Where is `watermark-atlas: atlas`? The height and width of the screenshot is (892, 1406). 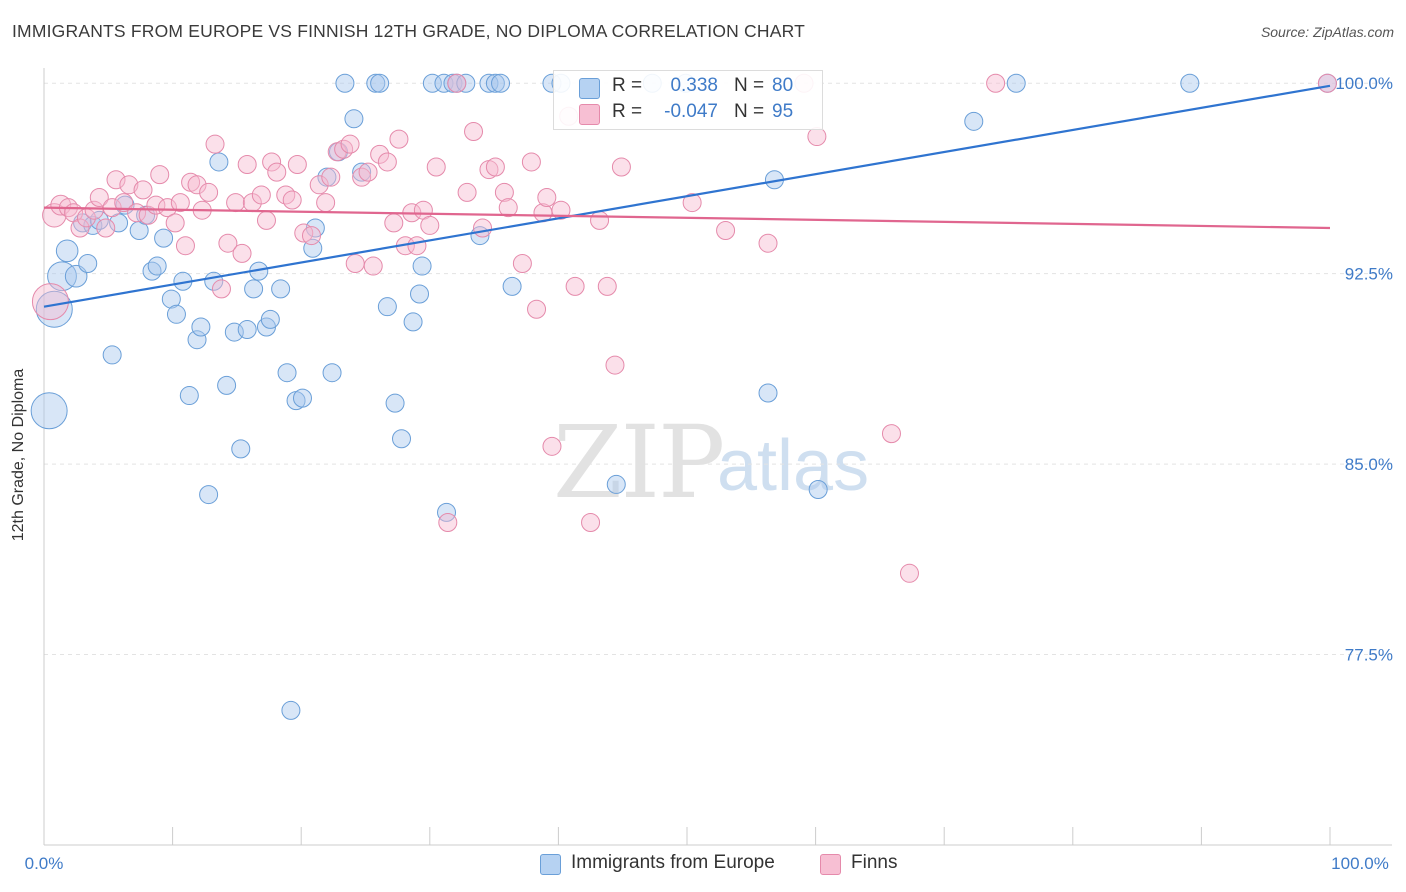
watermark-atlas: atlas is located at coordinates (793, 466).